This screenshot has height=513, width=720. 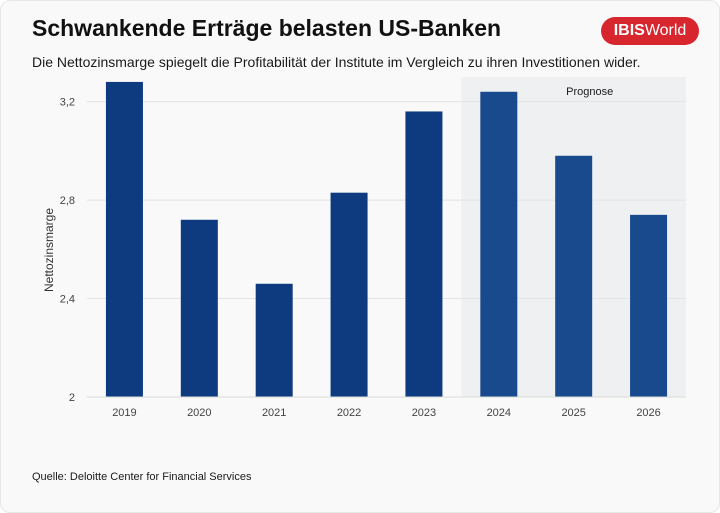 I want to click on bar-2024, so click(x=499, y=244).